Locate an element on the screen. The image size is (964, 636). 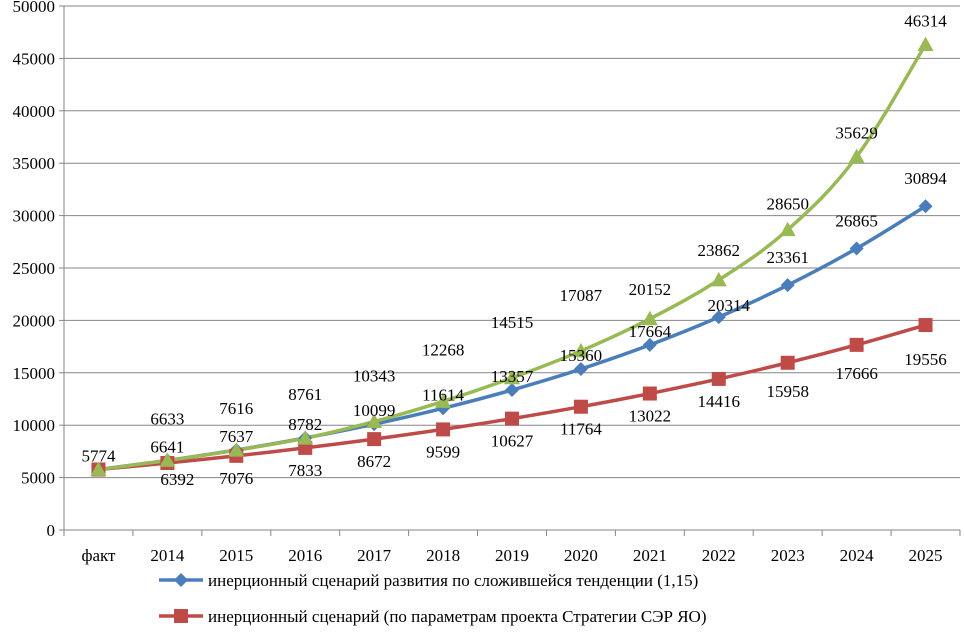
y-tick-label: 40000 is located at coordinates (34, 111).